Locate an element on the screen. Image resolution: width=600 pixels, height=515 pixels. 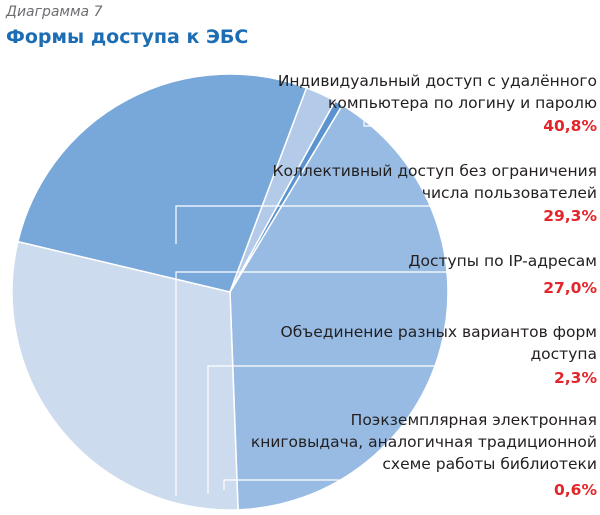
slice-value-5: 0,6% is located at coordinates (575, 490).